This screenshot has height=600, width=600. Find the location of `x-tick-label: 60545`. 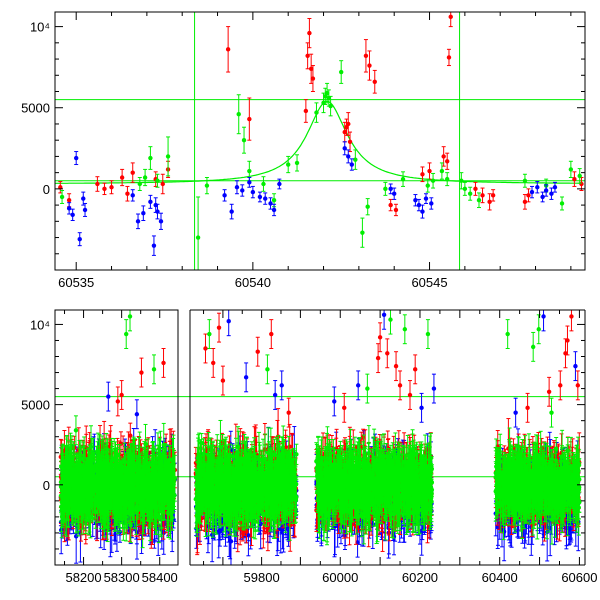

x-tick-label: 60545 is located at coordinates (429, 282).